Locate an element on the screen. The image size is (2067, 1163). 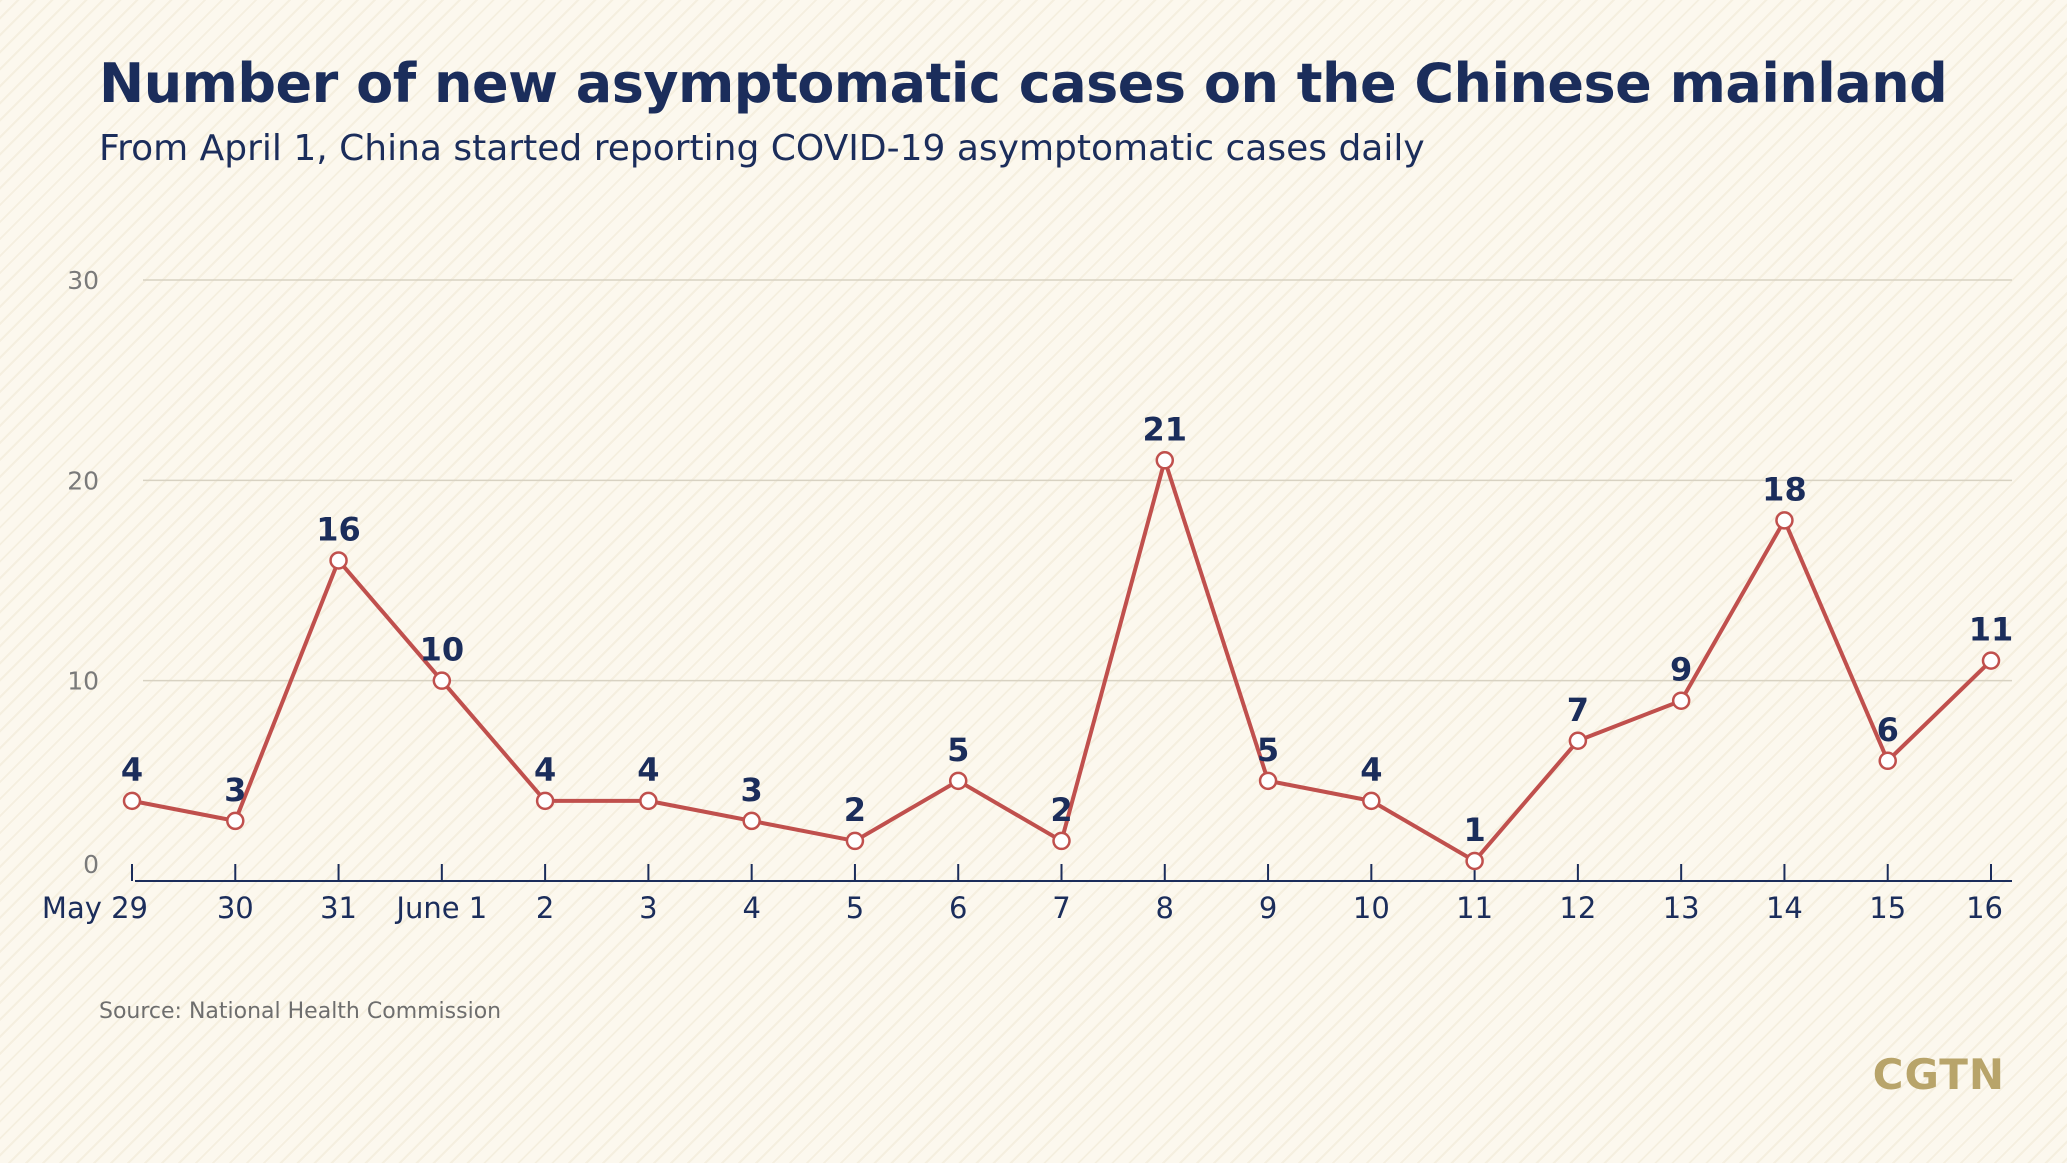
data-label: 9 is located at coordinates (1681, 670).